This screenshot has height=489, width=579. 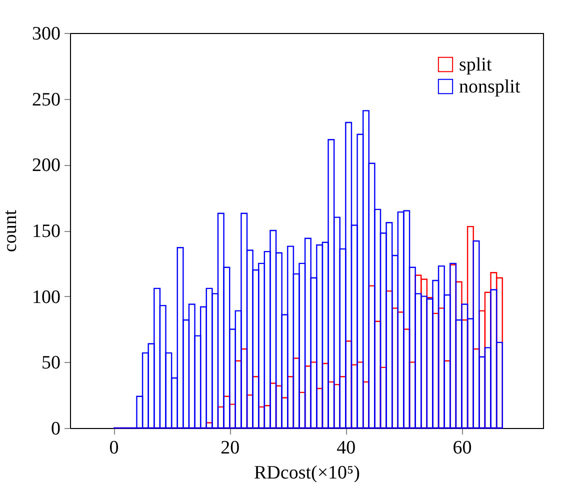 What do you see at coordinates (46, 231) in the screenshot?
I see `y-tick-label: 150` at bounding box center [46, 231].